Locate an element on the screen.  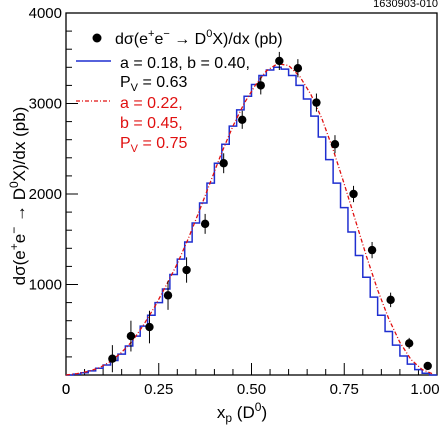
x-tick-label: 1.00 is located at coordinates (424, 389).